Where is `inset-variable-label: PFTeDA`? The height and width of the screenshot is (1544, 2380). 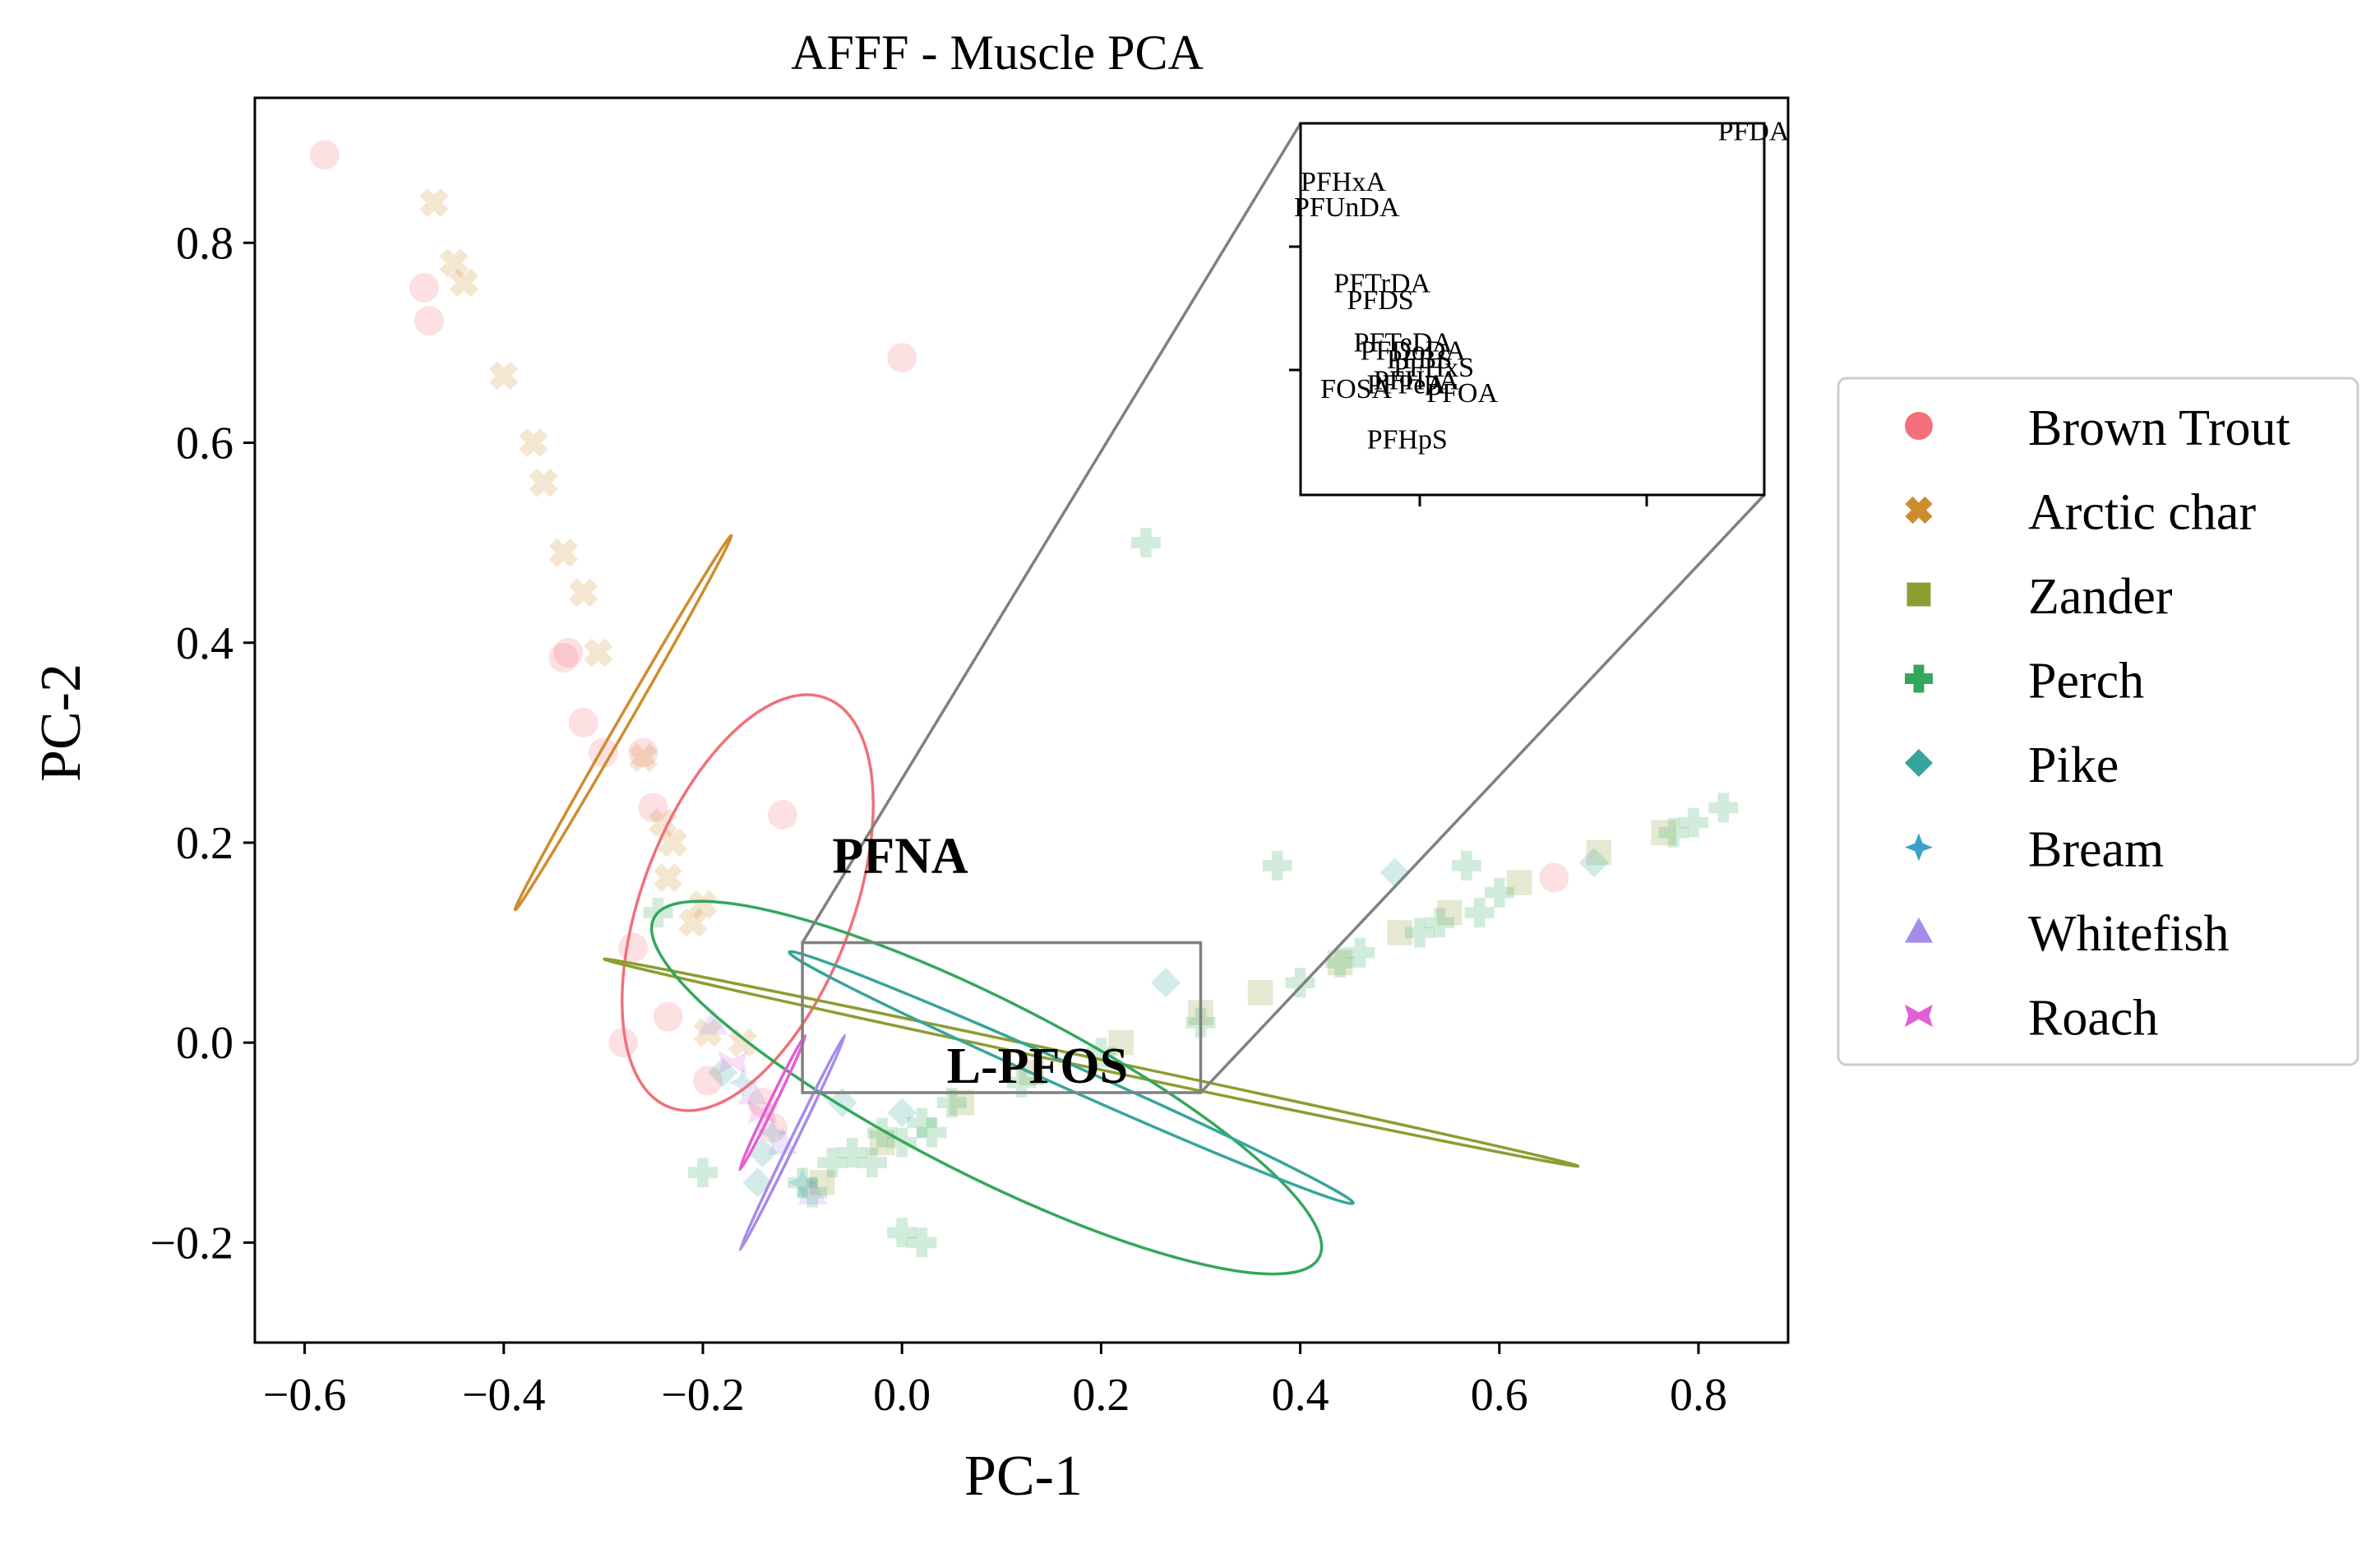
inset-variable-label: PFTeDA is located at coordinates (1403, 342).